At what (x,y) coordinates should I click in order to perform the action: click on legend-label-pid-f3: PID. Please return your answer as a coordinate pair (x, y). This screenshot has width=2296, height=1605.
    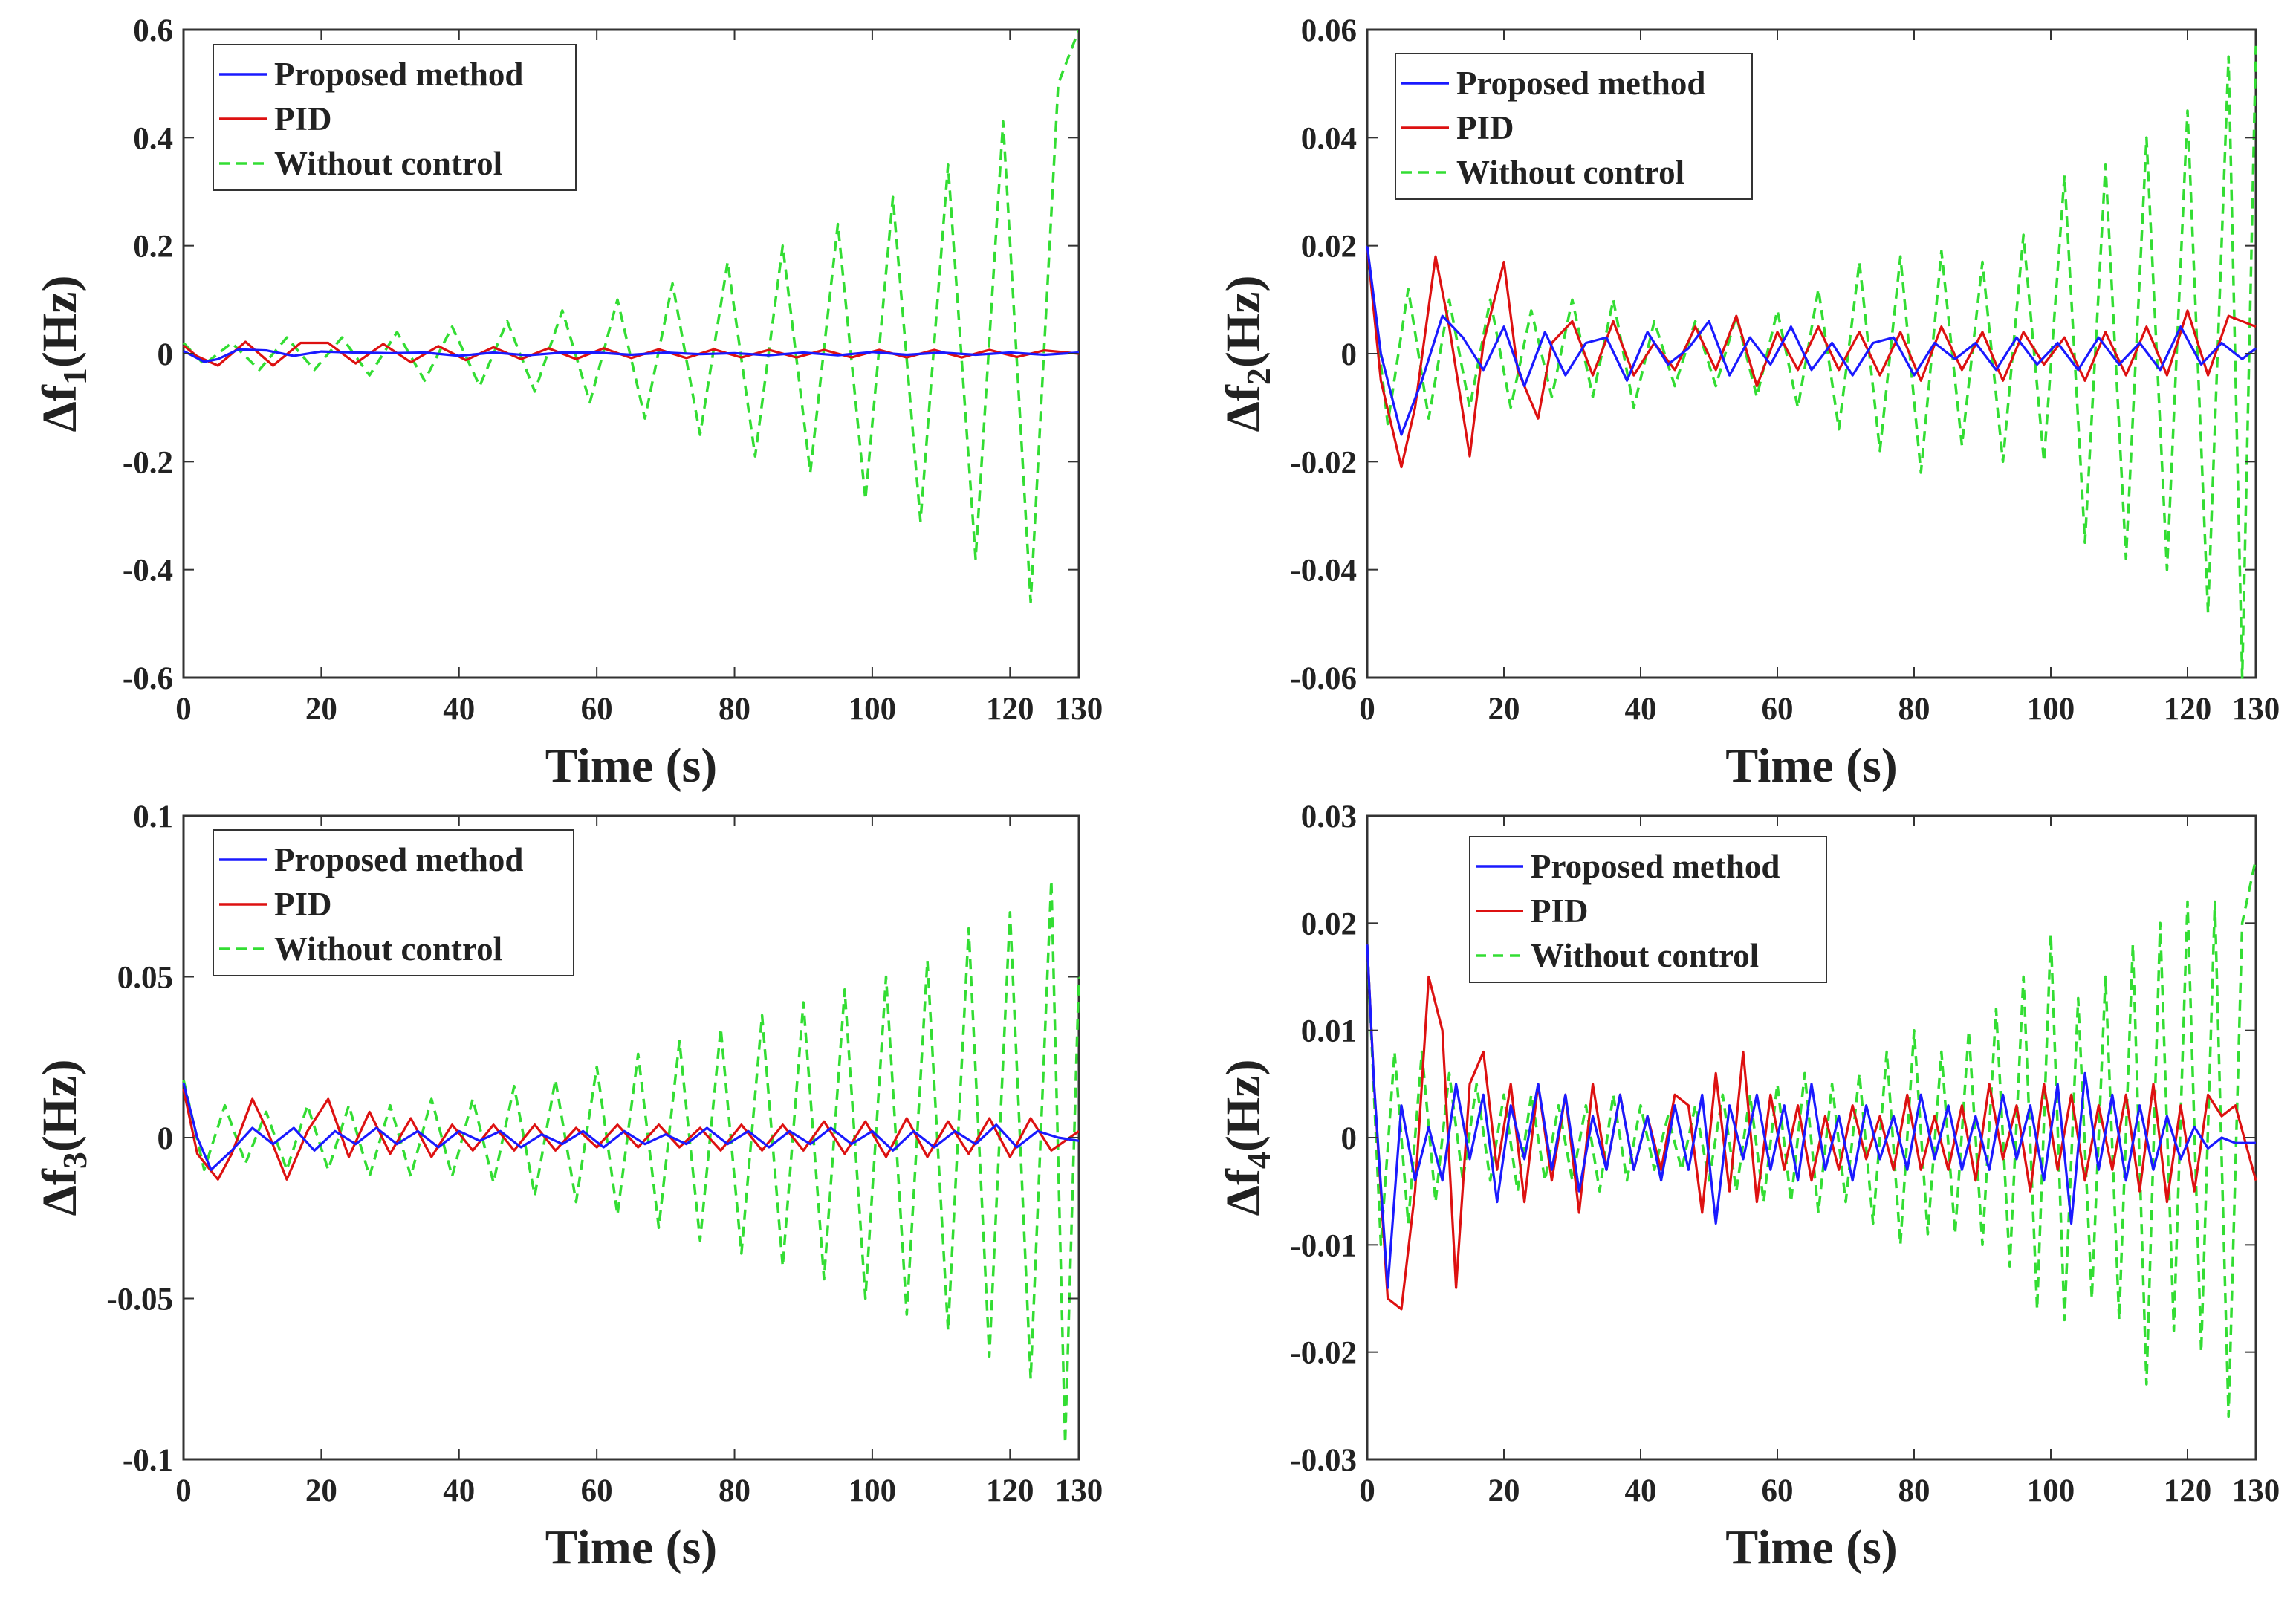
    Looking at the image, I should click on (303, 904).